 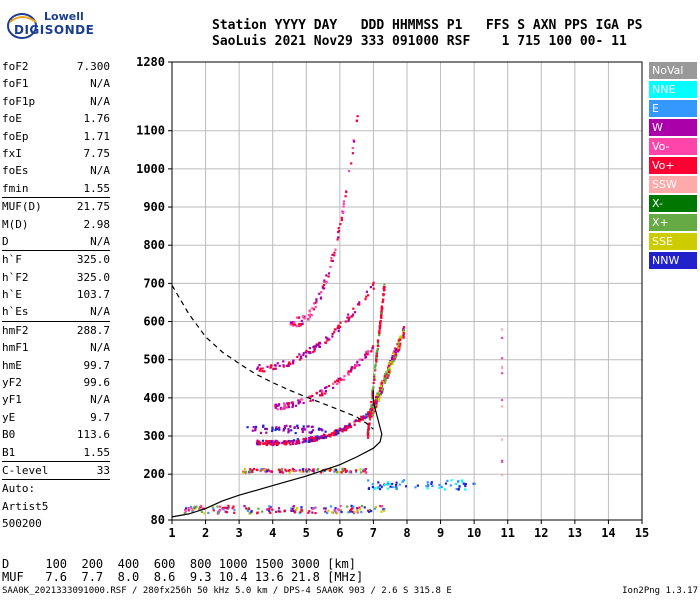 What do you see at coordinates (277, 401) in the screenshot?
I see `profile-lines` at bounding box center [277, 401].